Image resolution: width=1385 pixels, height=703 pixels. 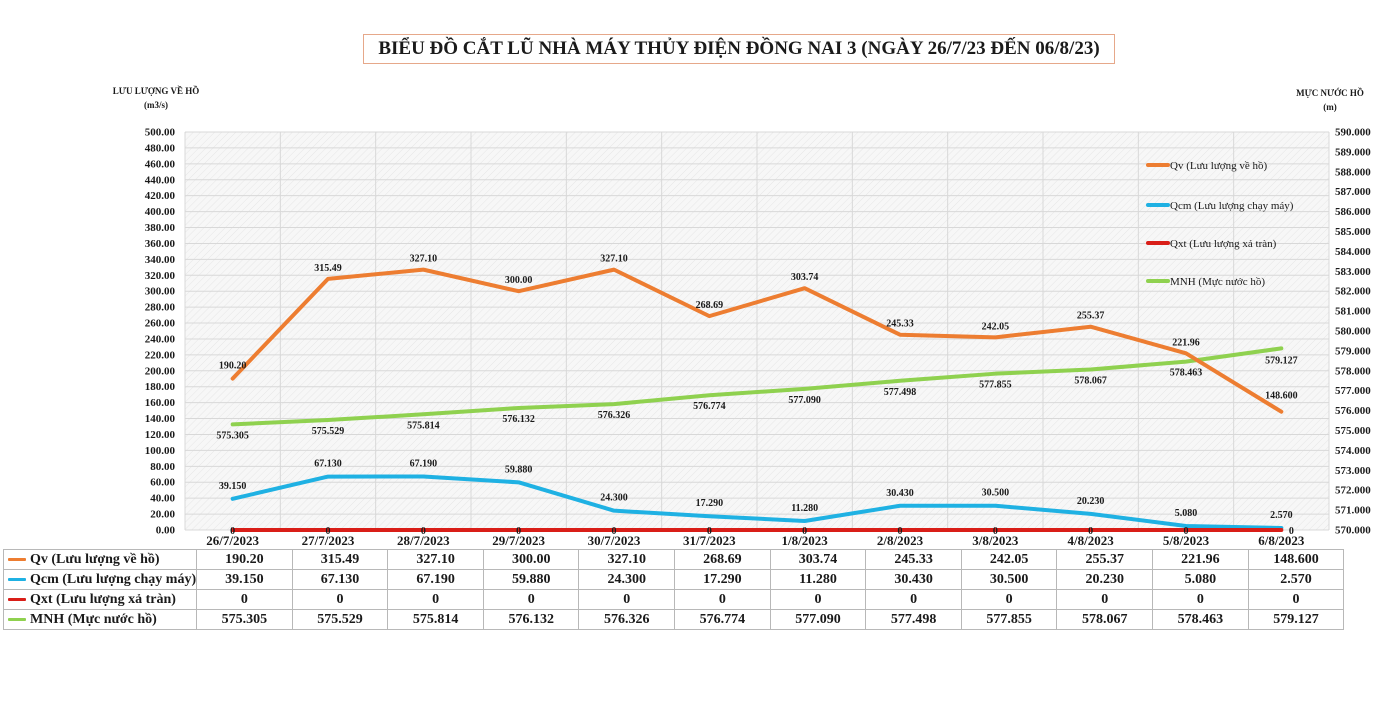 What do you see at coordinates (614, 498) in the screenshot?
I see `data-label-qcm: 24.300` at bounding box center [614, 498].